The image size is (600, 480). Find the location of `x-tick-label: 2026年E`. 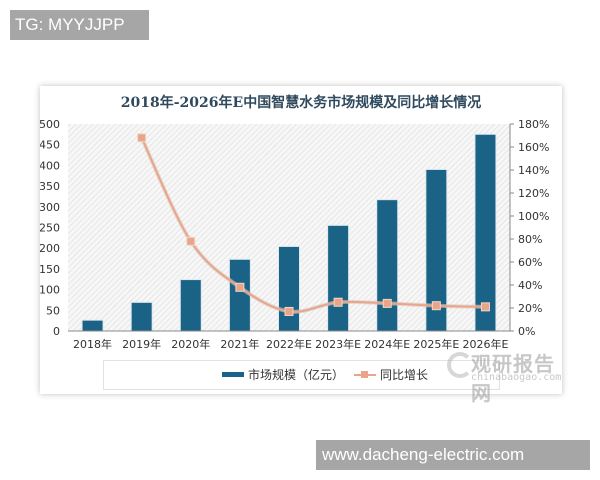

x-tick-label: 2026年E is located at coordinates (485, 344).